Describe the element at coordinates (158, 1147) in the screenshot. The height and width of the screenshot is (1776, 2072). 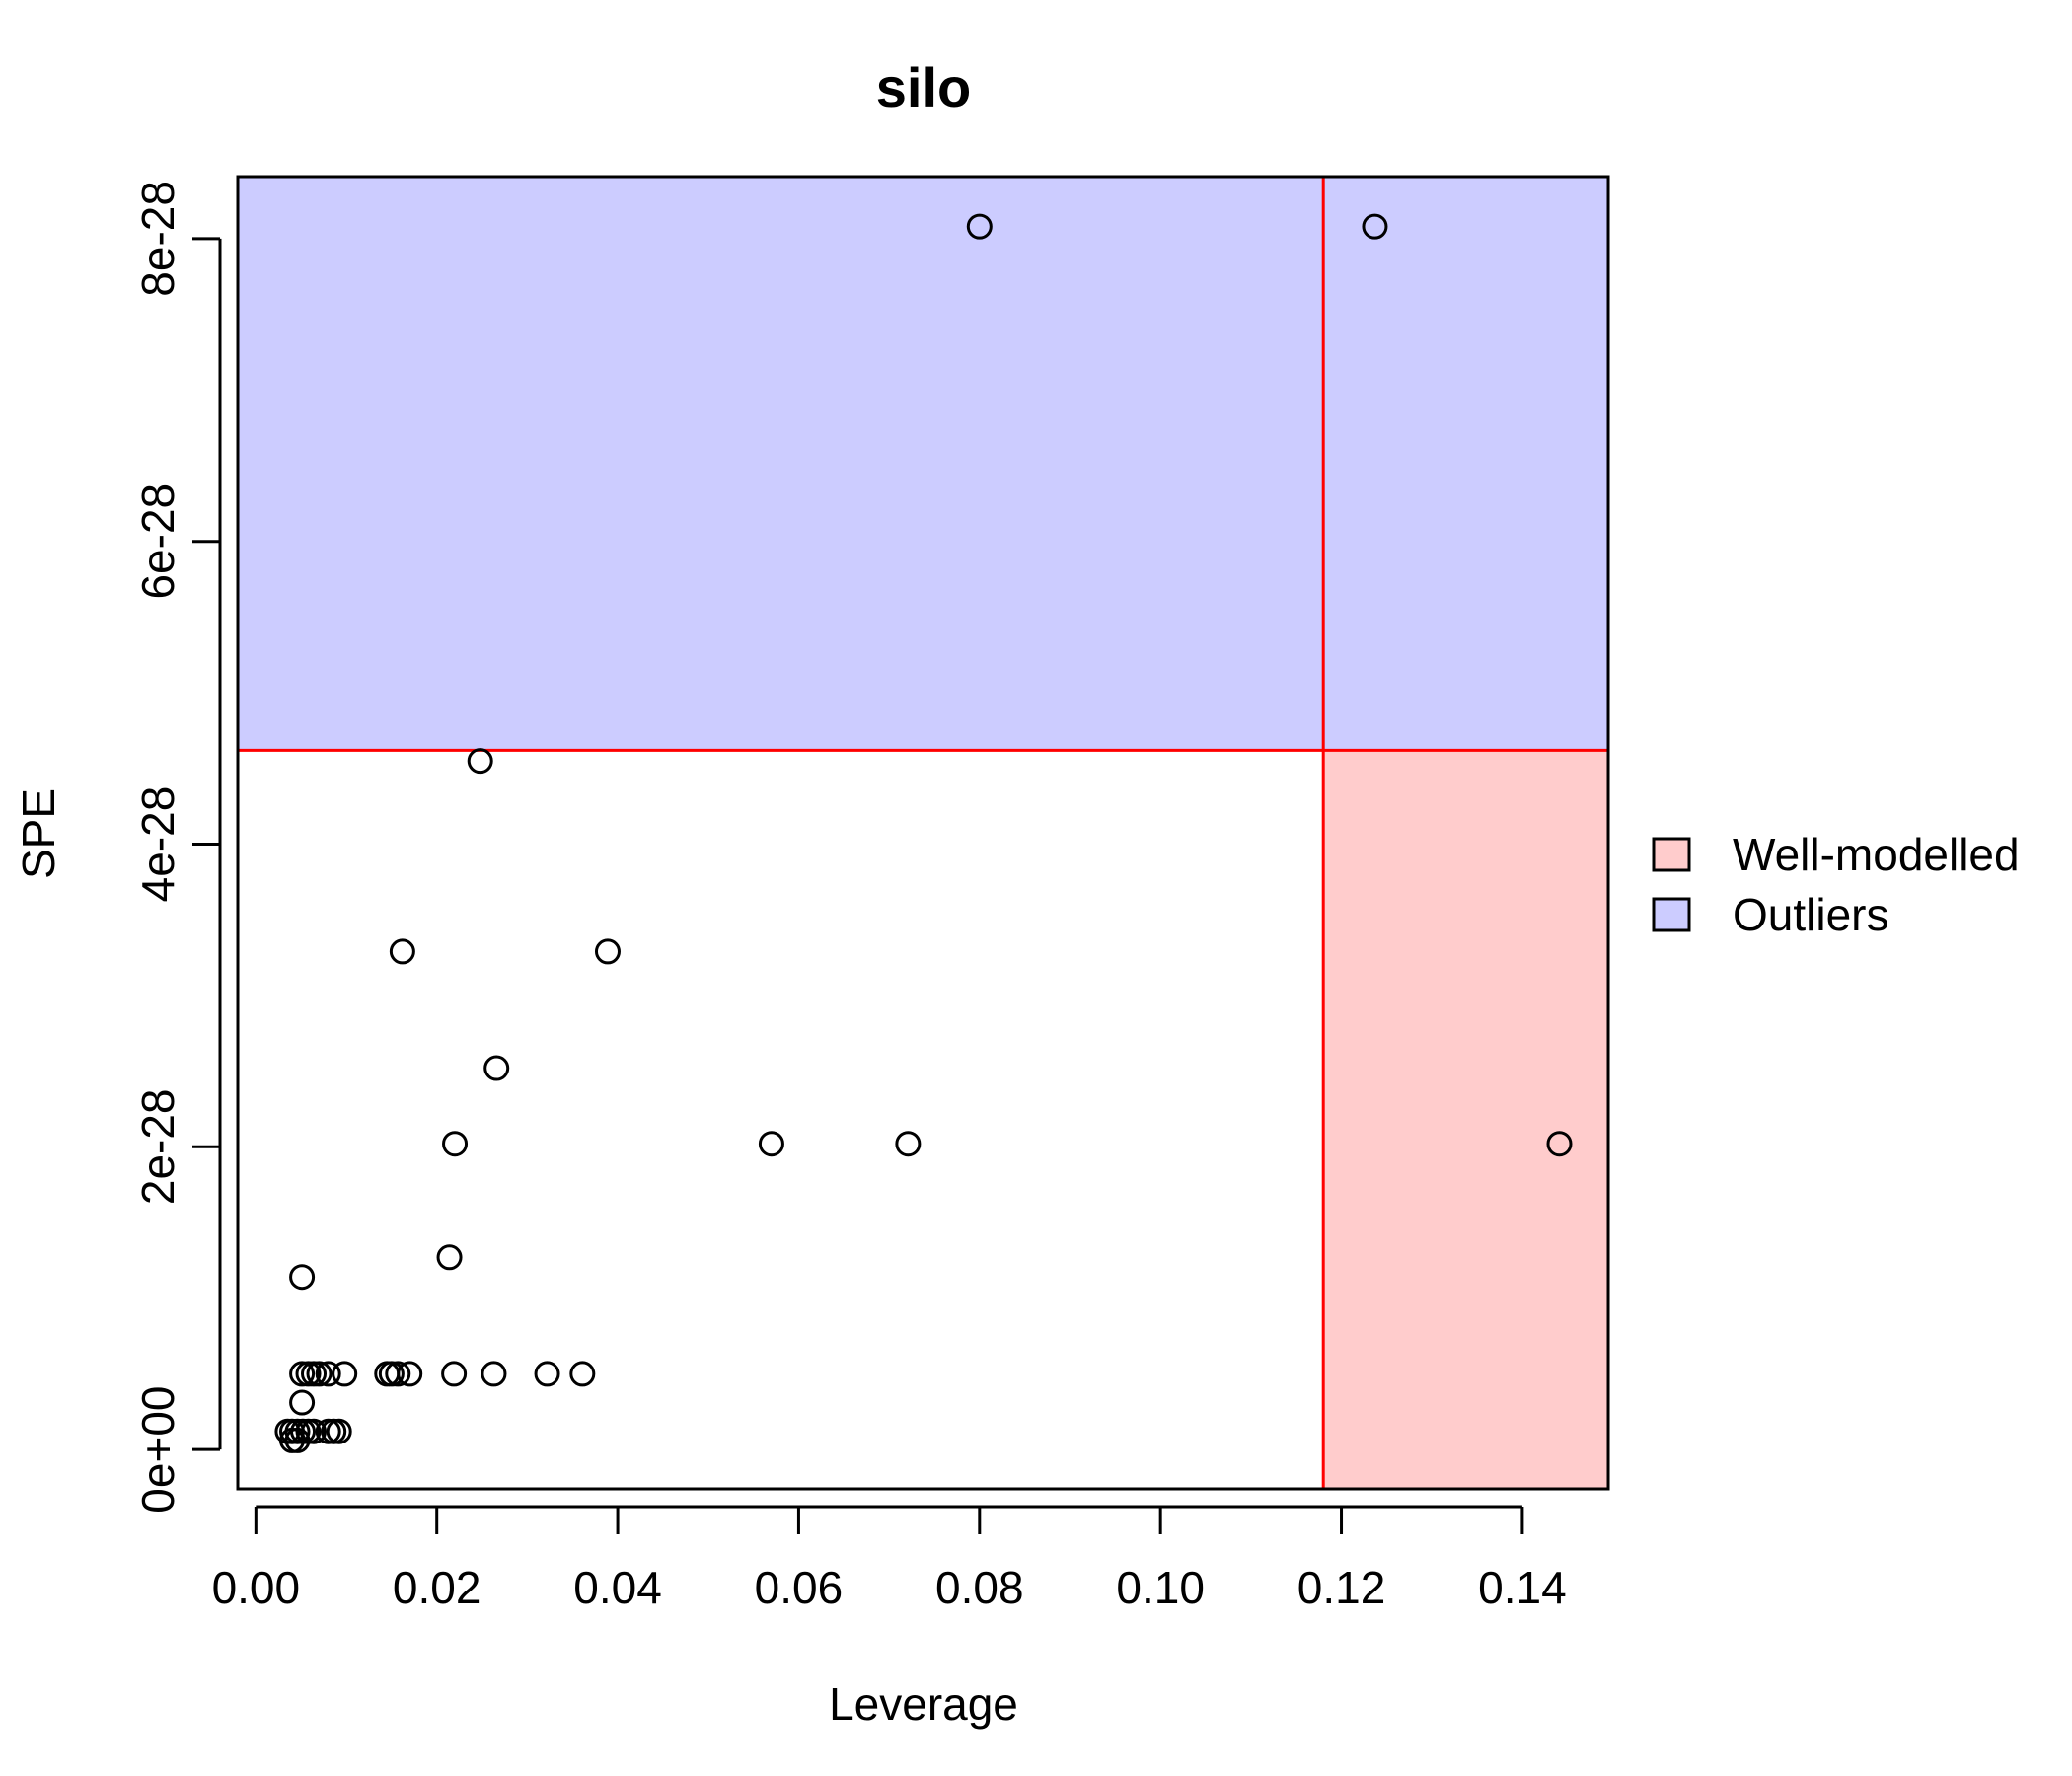
I see `y-tick-label: 2e-28` at that location.